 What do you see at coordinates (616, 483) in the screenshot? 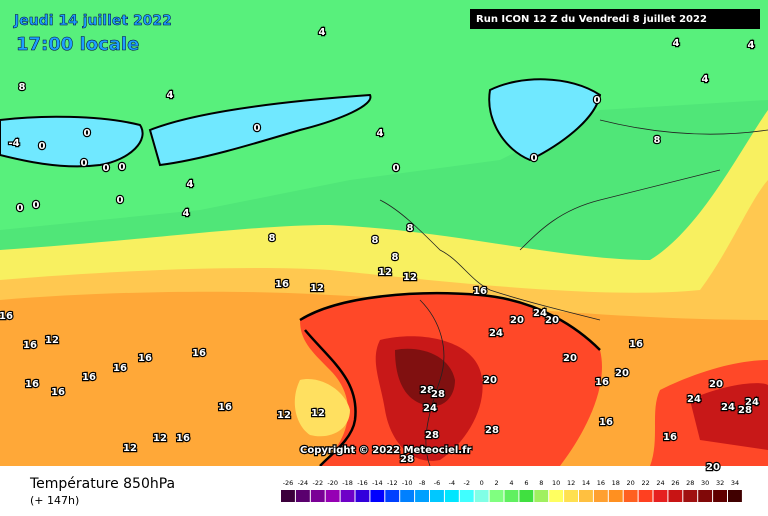
I see `colorbar-tick-label: 18` at bounding box center [616, 483].